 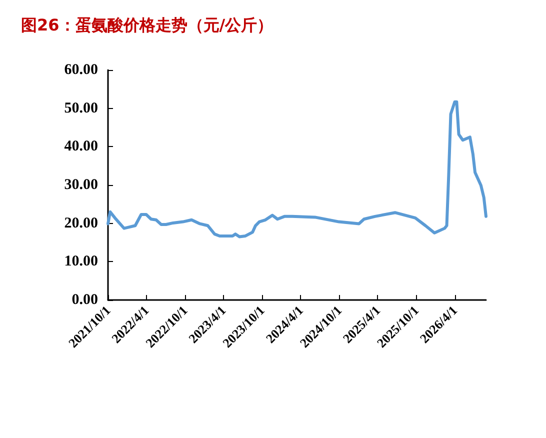 What do you see at coordinates (81, 185) in the screenshot?
I see `y-tick-label: 30.00` at bounding box center [81, 185].